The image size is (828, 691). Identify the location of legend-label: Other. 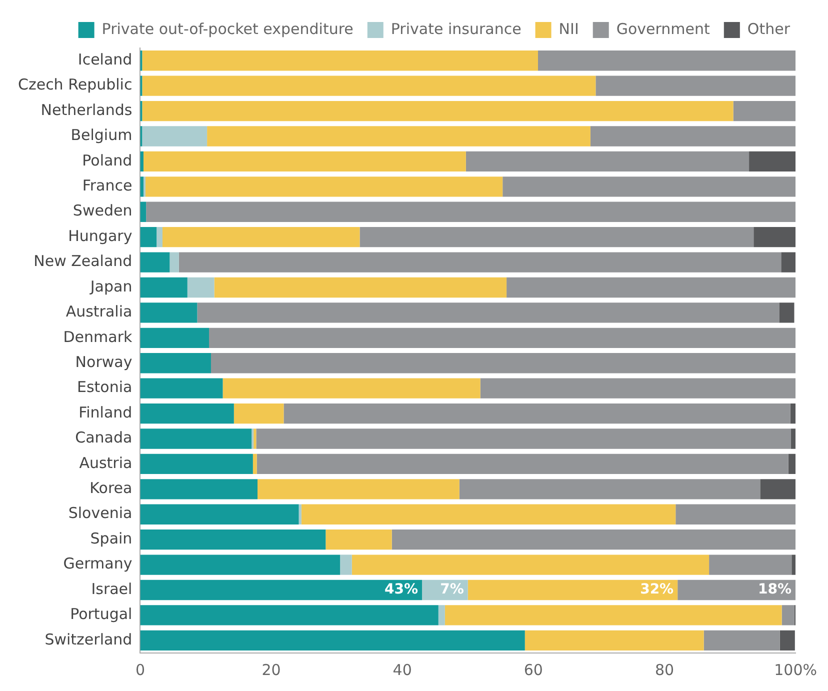
(769, 29).